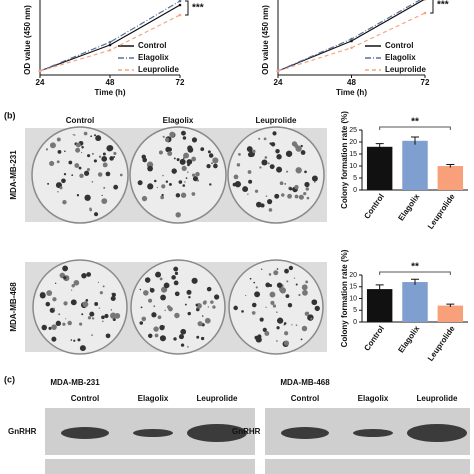 The height and width of the screenshot is (474, 474). What do you see at coordinates (379, 289) in the screenshot?
I see `error-bar` at bounding box center [379, 289].